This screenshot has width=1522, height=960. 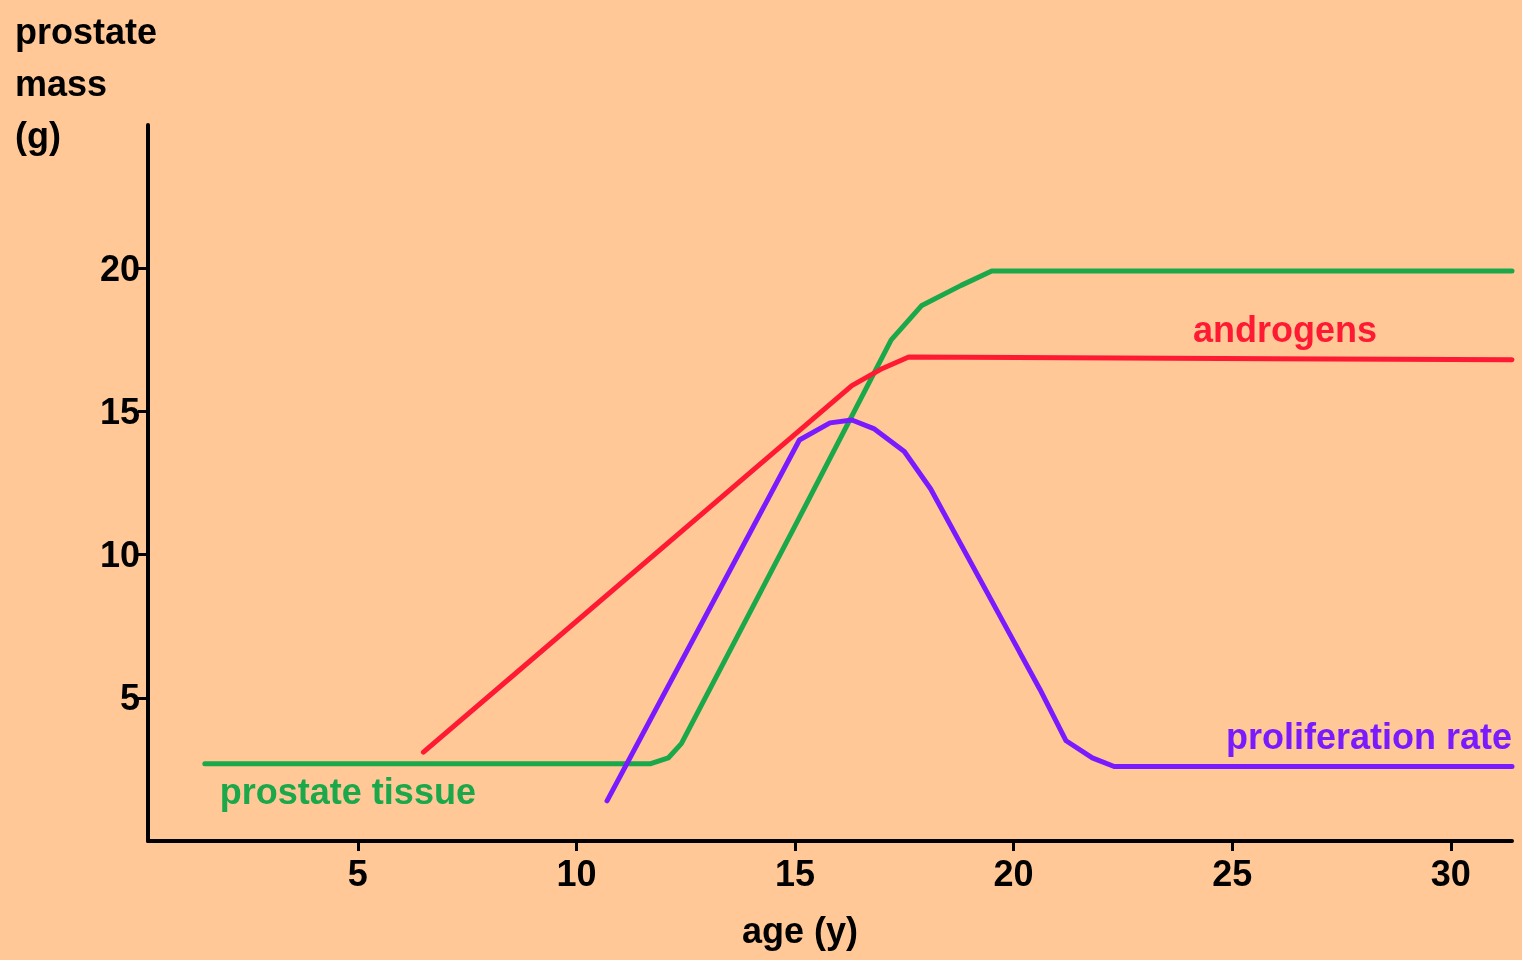 What do you see at coordinates (86, 83) in the screenshot?
I see `y-axis-title: prostate mass (g)` at bounding box center [86, 83].